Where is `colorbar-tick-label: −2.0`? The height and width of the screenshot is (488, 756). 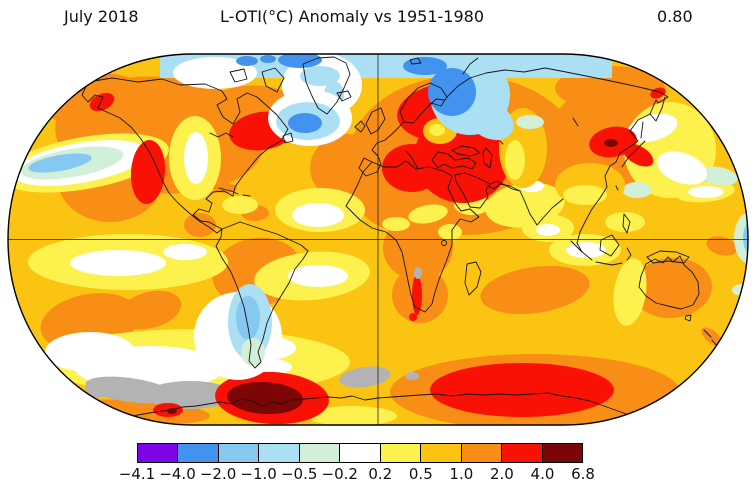 colorbar-tick-label: −2.0 is located at coordinates (218, 474).